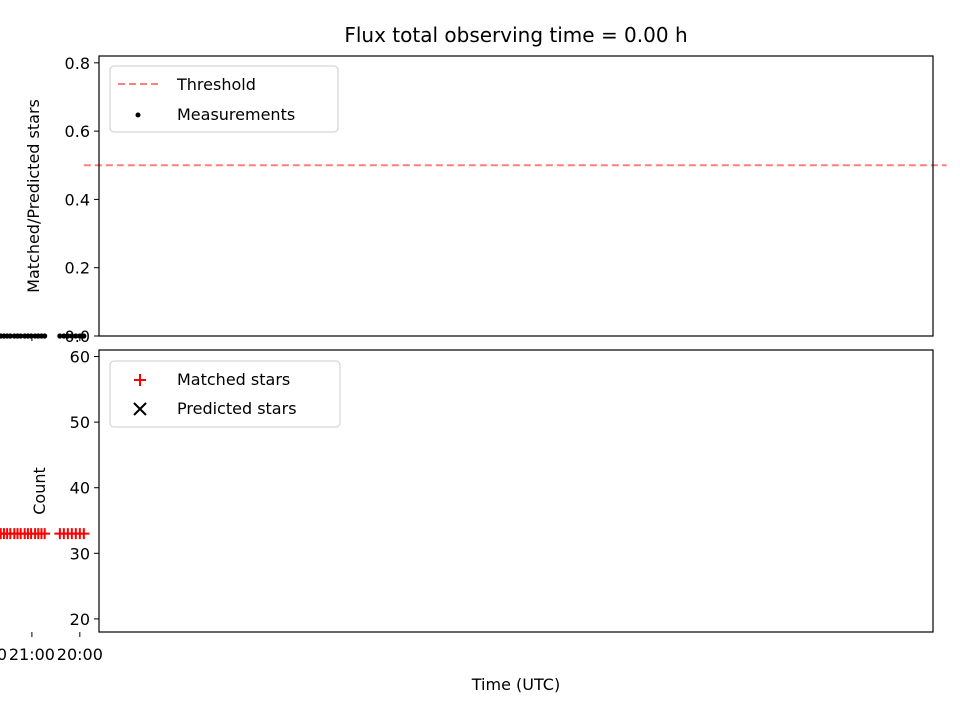 The height and width of the screenshot is (720, 960). What do you see at coordinates (237, 408) in the screenshot?
I see `predicted-legend-label: Predicted stars` at bounding box center [237, 408].